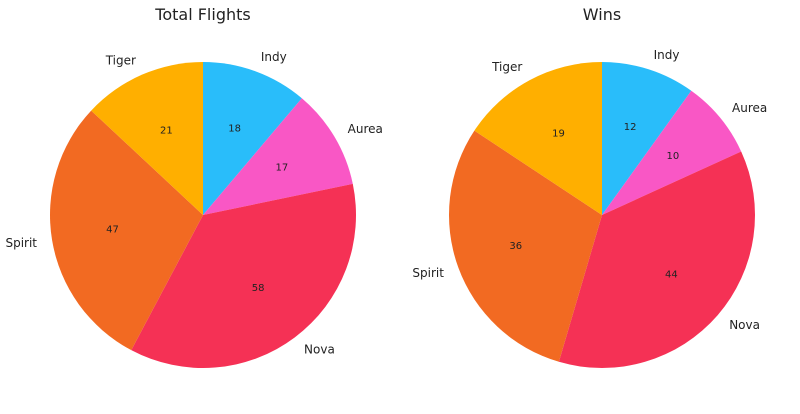 The width and height of the screenshot is (800, 414). What do you see at coordinates (166, 130) in the screenshot?
I see `slice-value-label: 21` at bounding box center [166, 130].